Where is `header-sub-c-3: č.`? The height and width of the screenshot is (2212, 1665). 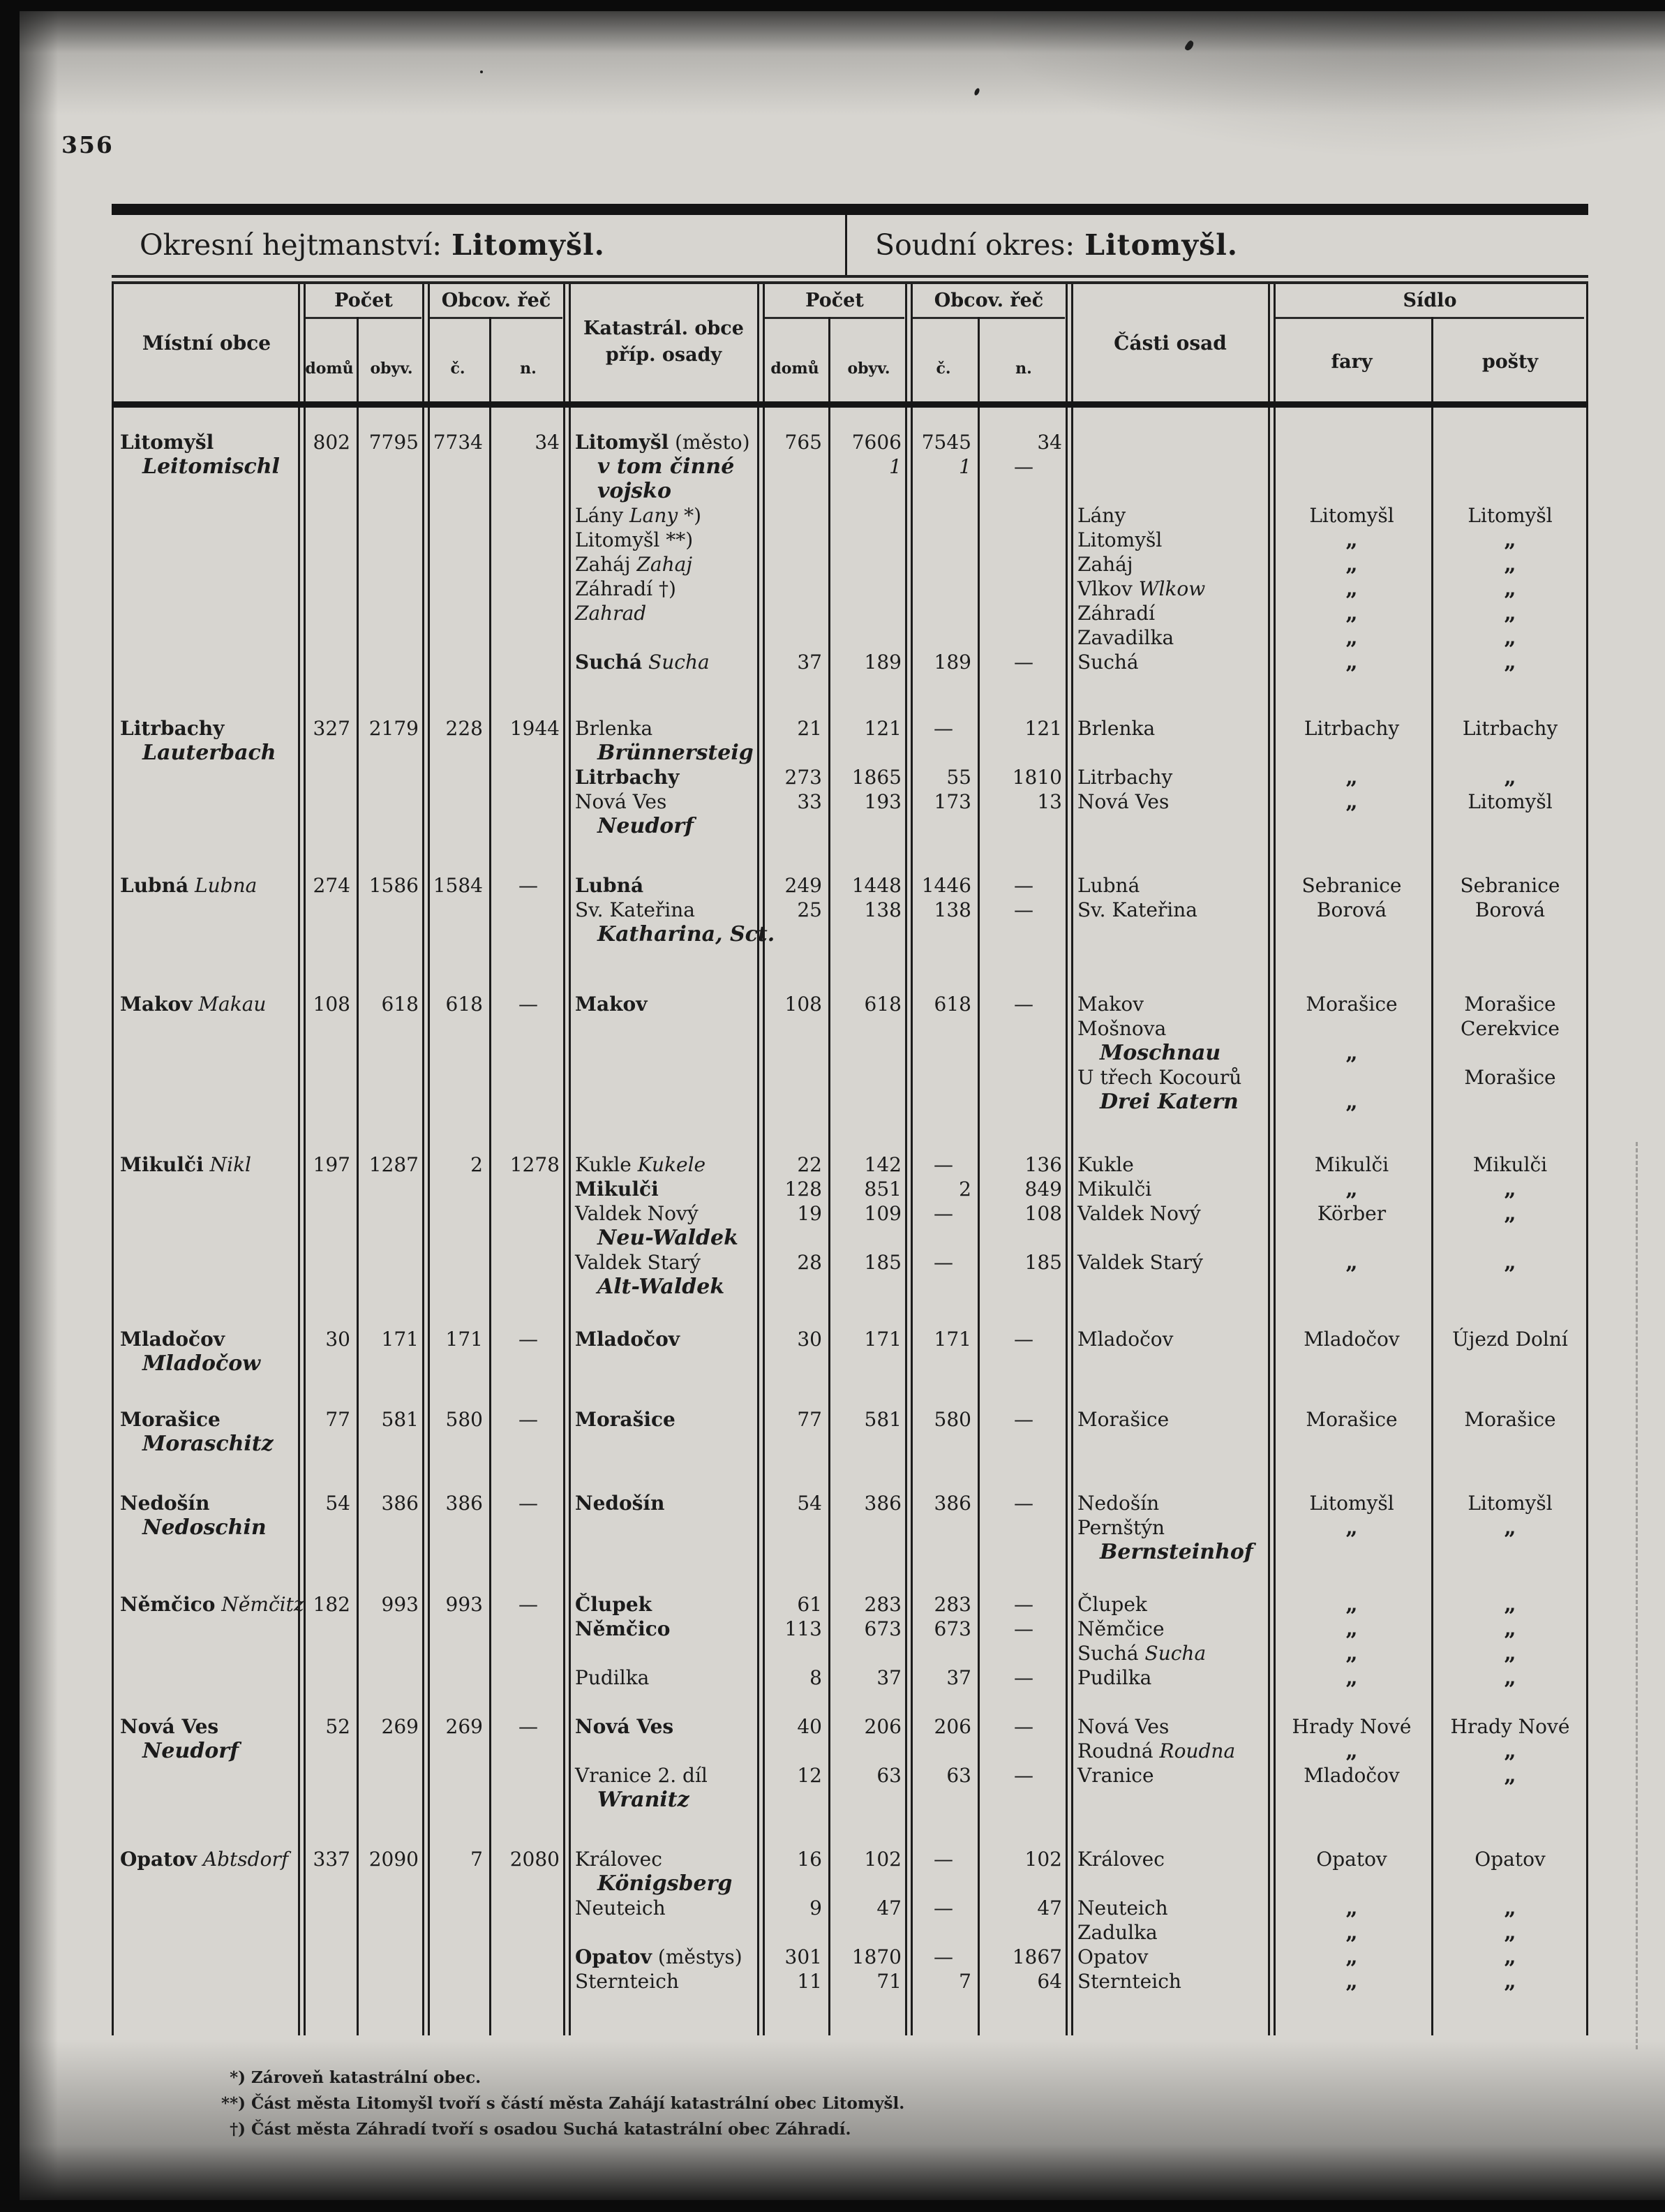 header-sub-c-3: č. is located at coordinates (457, 368).